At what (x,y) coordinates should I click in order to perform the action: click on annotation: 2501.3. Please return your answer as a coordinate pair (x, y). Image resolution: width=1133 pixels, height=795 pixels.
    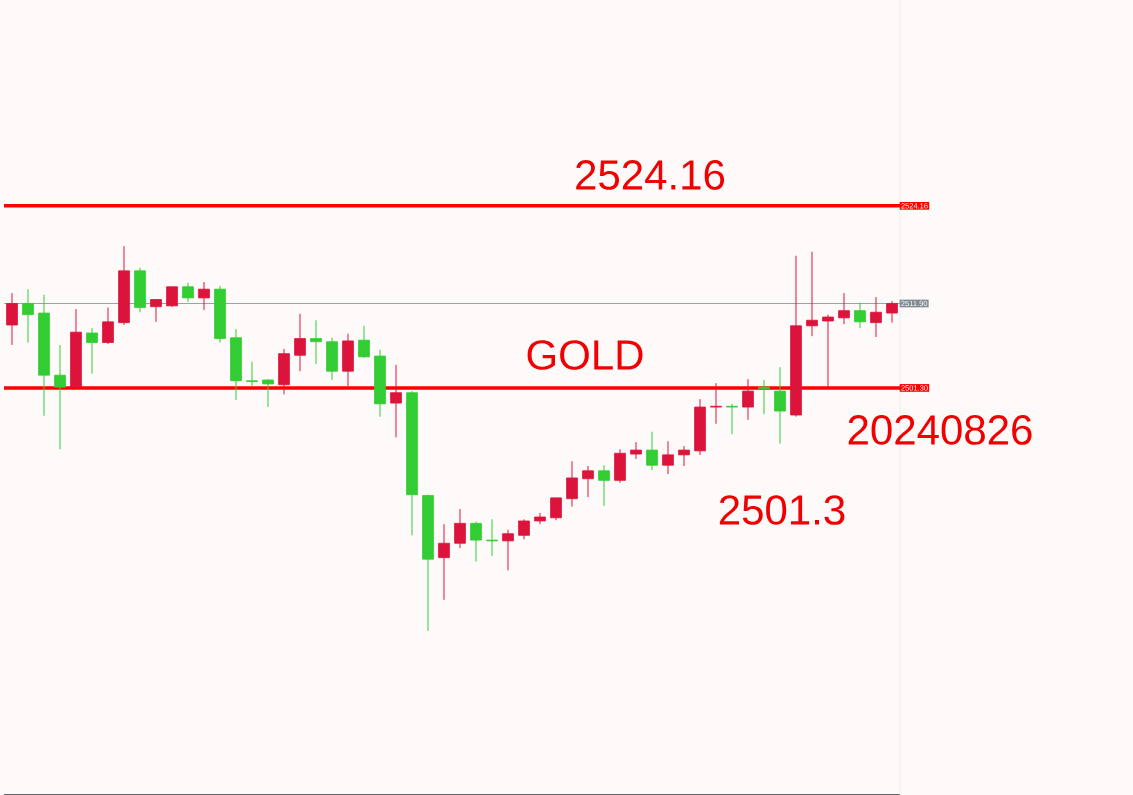
    Looking at the image, I should click on (782, 510).